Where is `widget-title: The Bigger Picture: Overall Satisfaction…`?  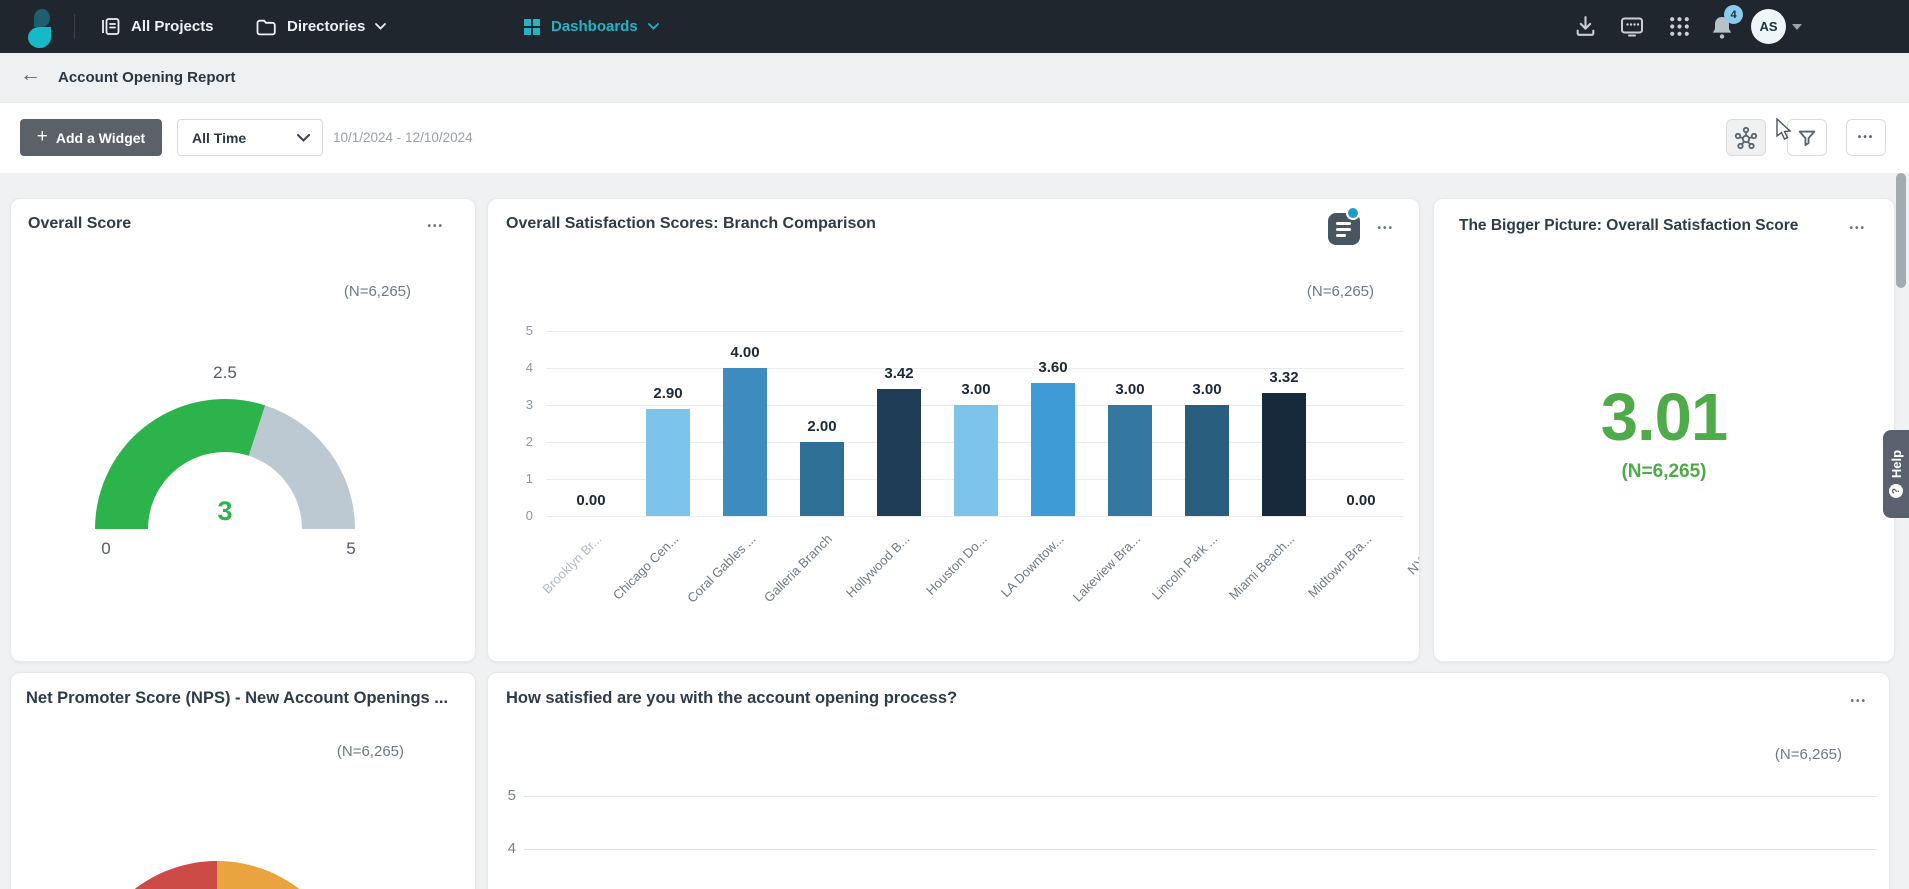 widget-title: The Bigger Picture: Overall Satisfaction… is located at coordinates (1629, 225).